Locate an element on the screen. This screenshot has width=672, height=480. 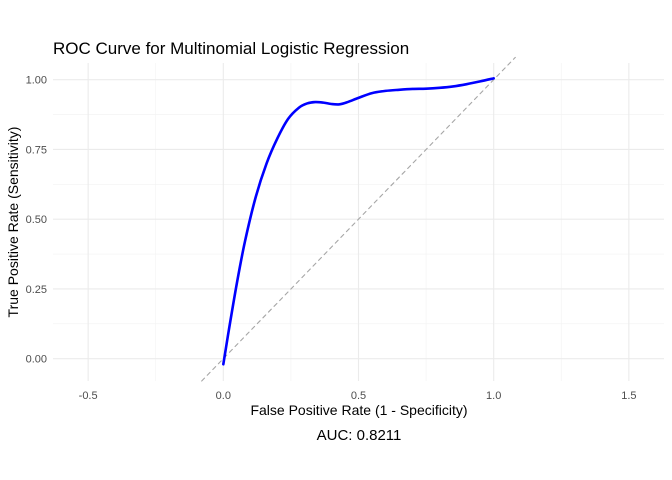
y-tick-label: 0.75 is located at coordinates (36, 150).